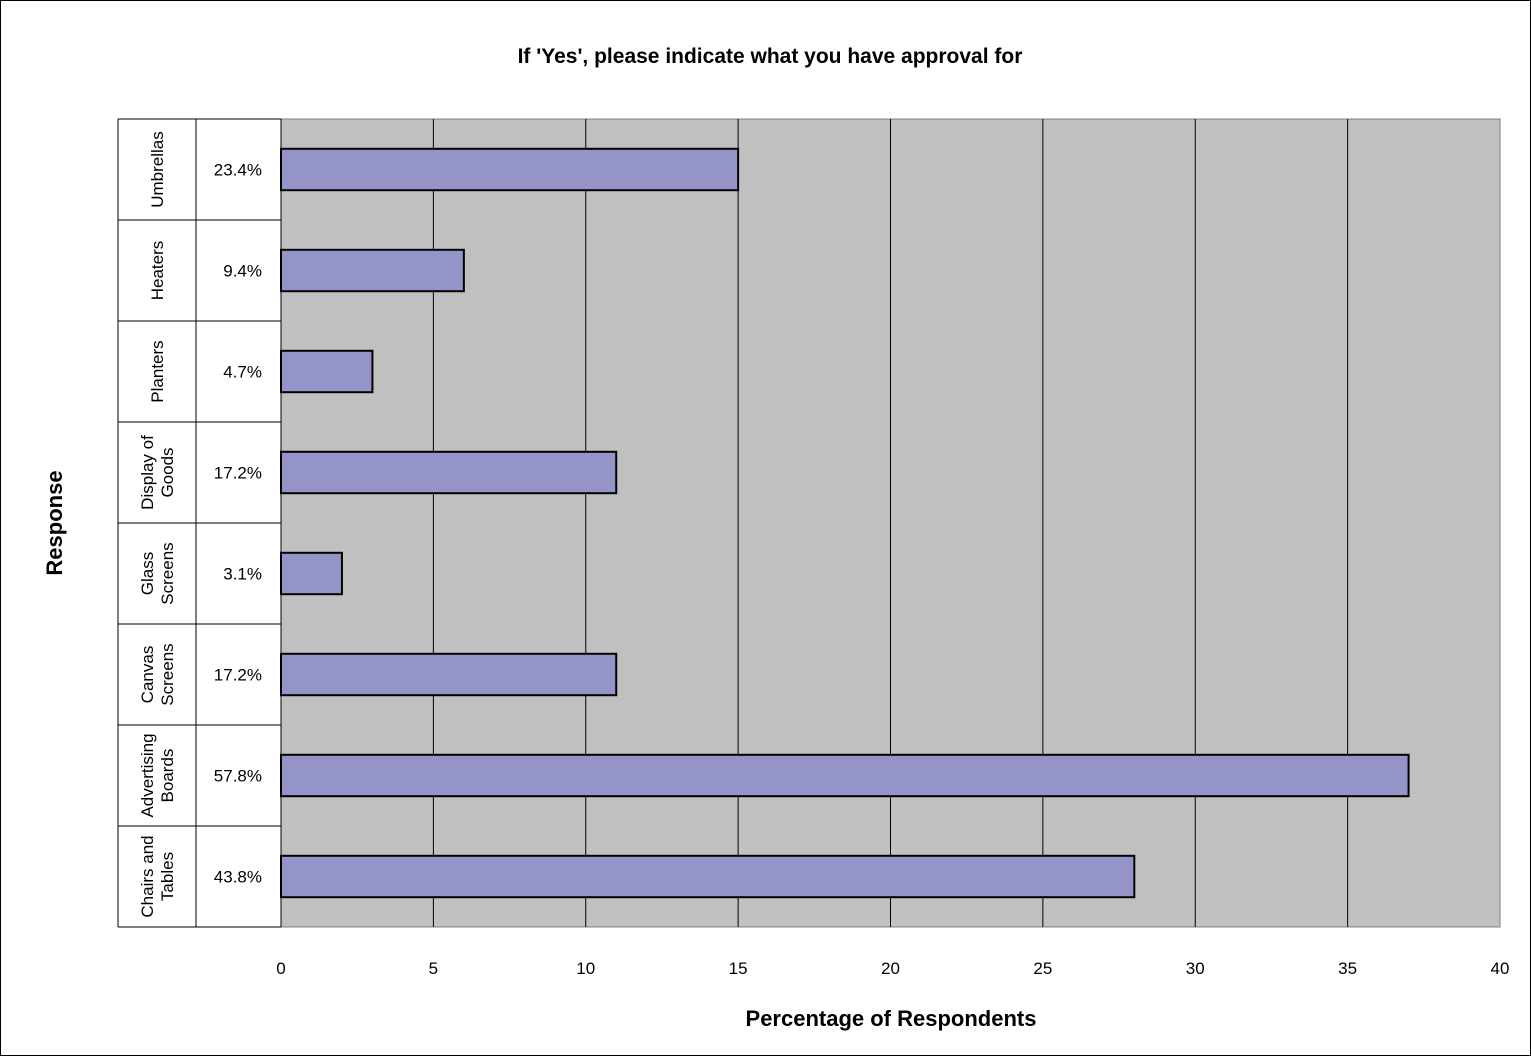 The image size is (1531, 1056). Describe the element at coordinates (280, 968) in the screenshot. I see `x-tick-label: 0` at that location.